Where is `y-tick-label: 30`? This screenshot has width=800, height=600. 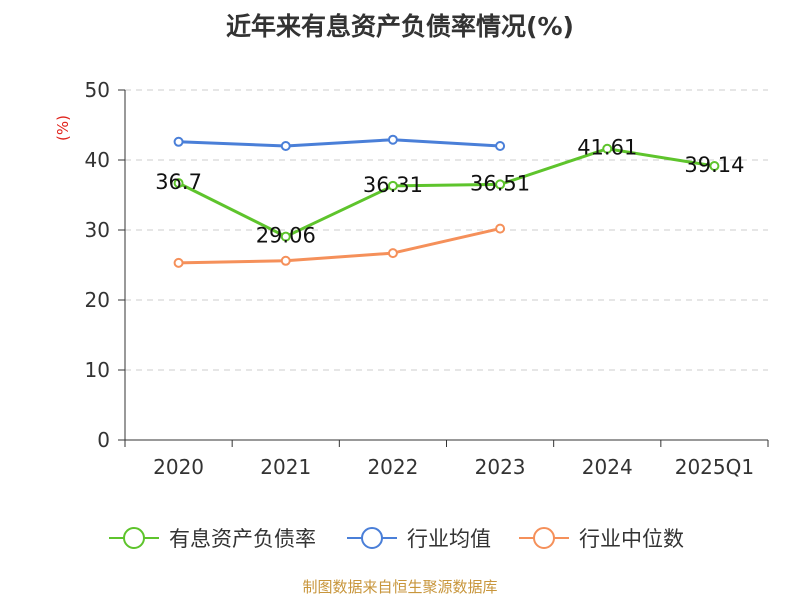
y-tick-label: 30 is located at coordinates (97, 230).